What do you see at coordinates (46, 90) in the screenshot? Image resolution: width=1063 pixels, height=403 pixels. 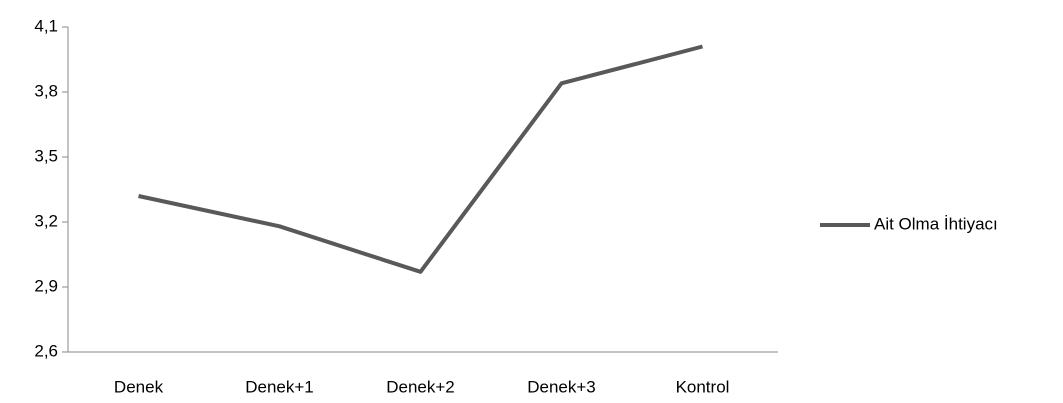 I see `y-tick-label: 3,8` at bounding box center [46, 90].